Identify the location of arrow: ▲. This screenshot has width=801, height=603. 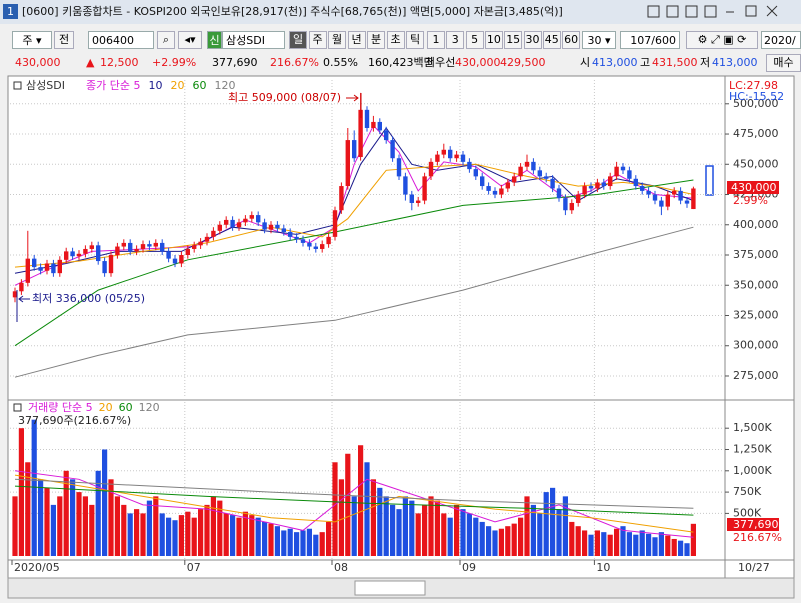
(90, 62).